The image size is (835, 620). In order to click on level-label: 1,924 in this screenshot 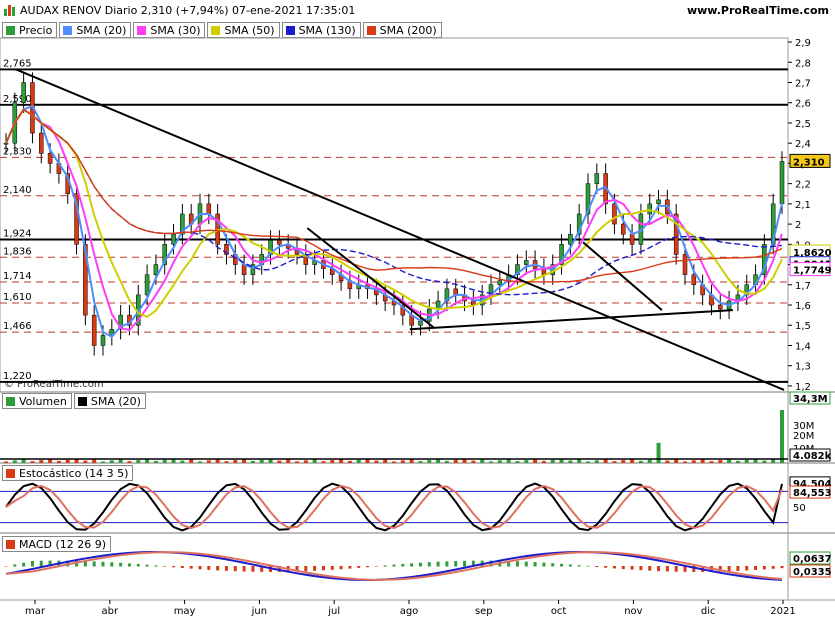, I will do `click(17, 233)`.